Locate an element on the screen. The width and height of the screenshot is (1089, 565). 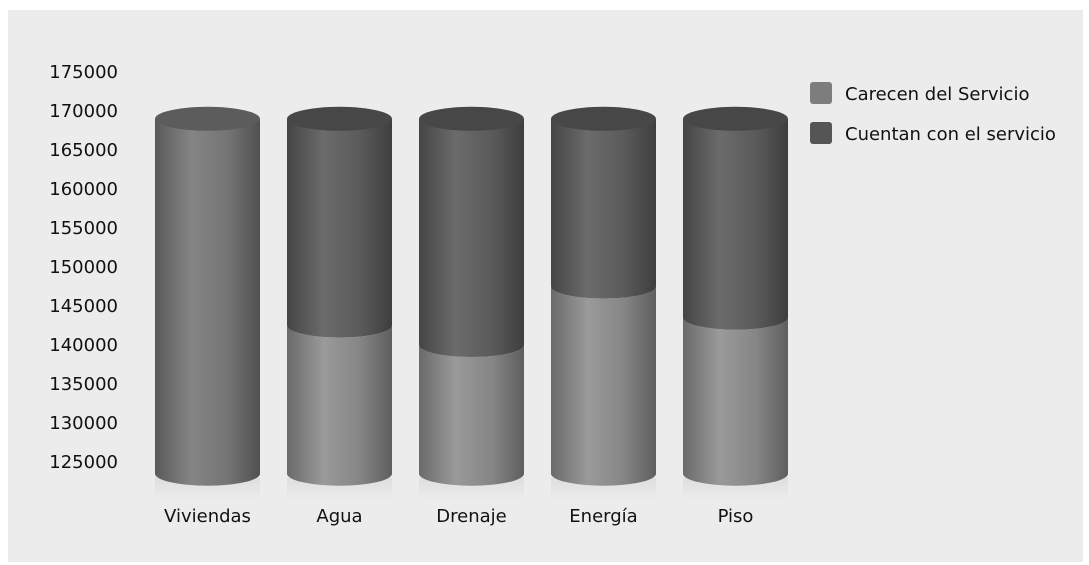
x-axis-labels: Viviendas Agua Drenaje Energía Piso is located at coordinates (458, 516).